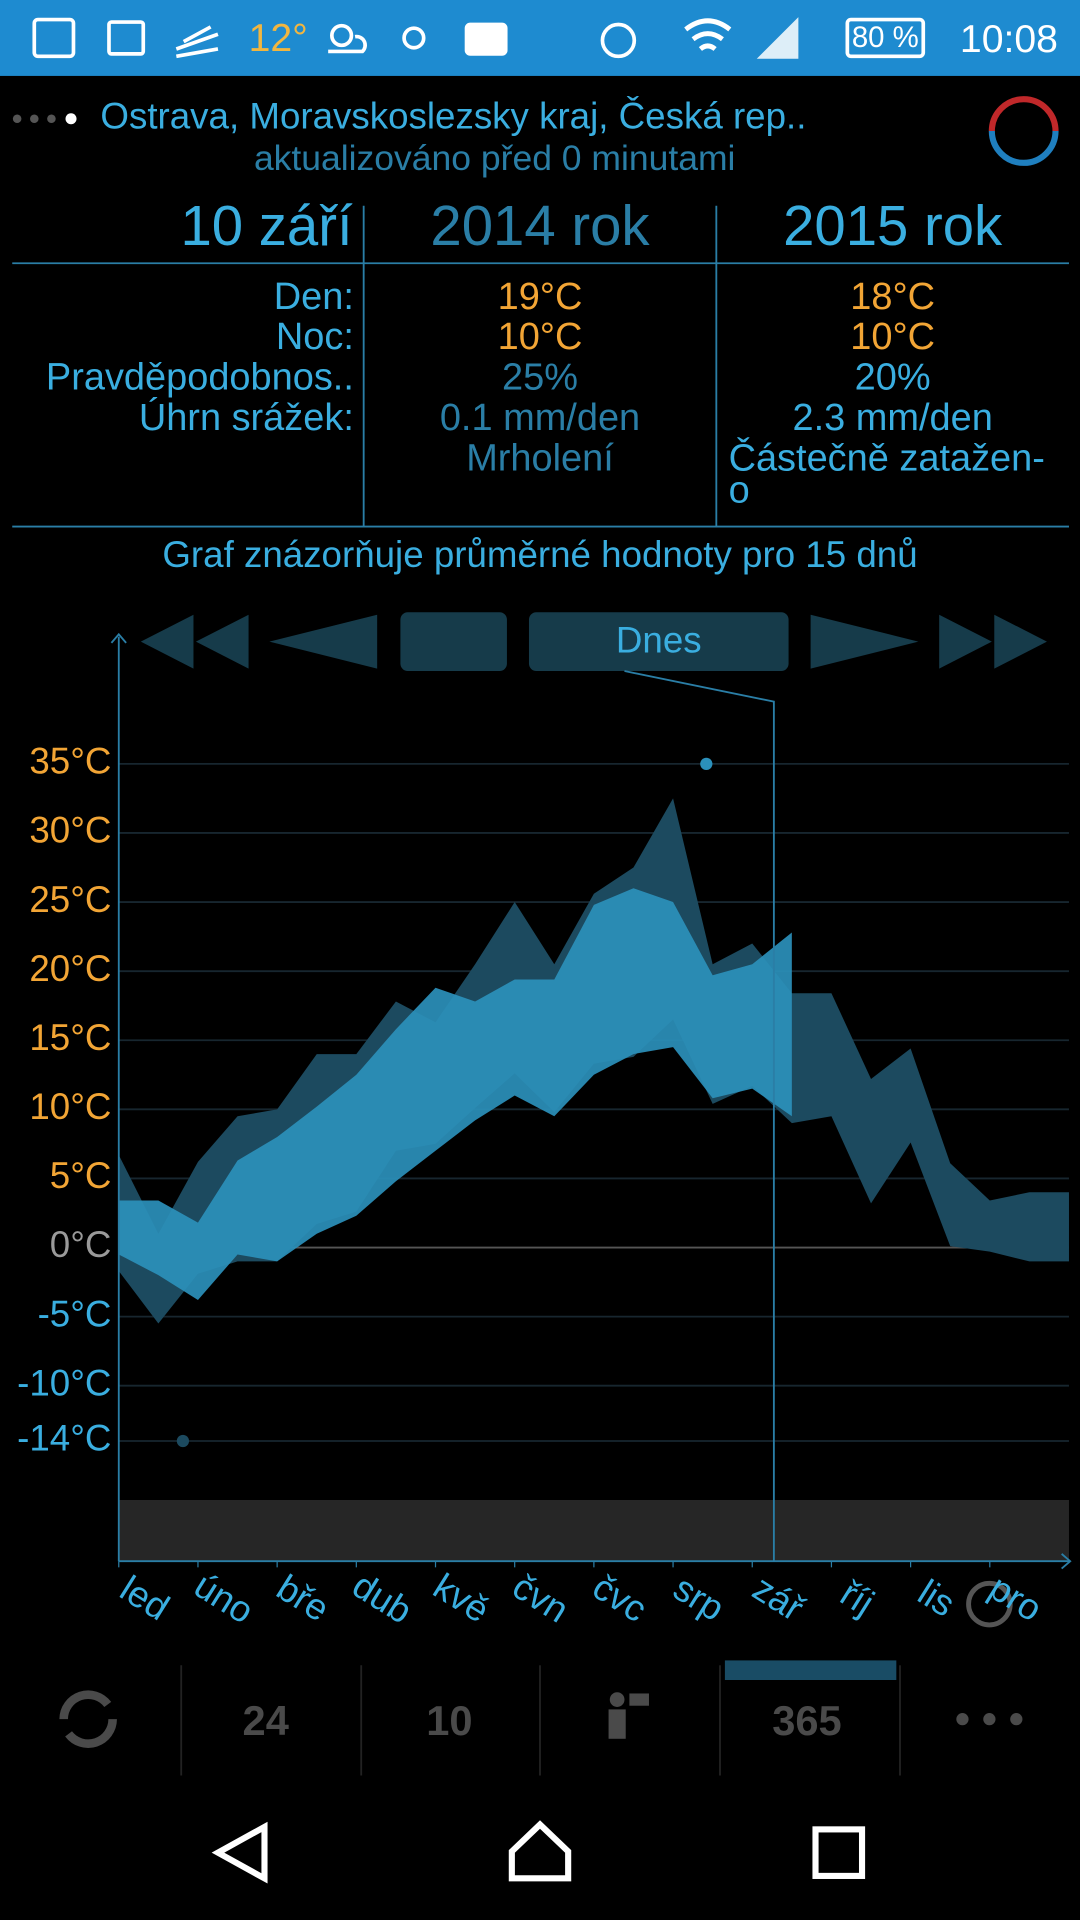  Describe the element at coordinates (70, 899) in the screenshot. I see `y-tick-label: 25°C` at that location.